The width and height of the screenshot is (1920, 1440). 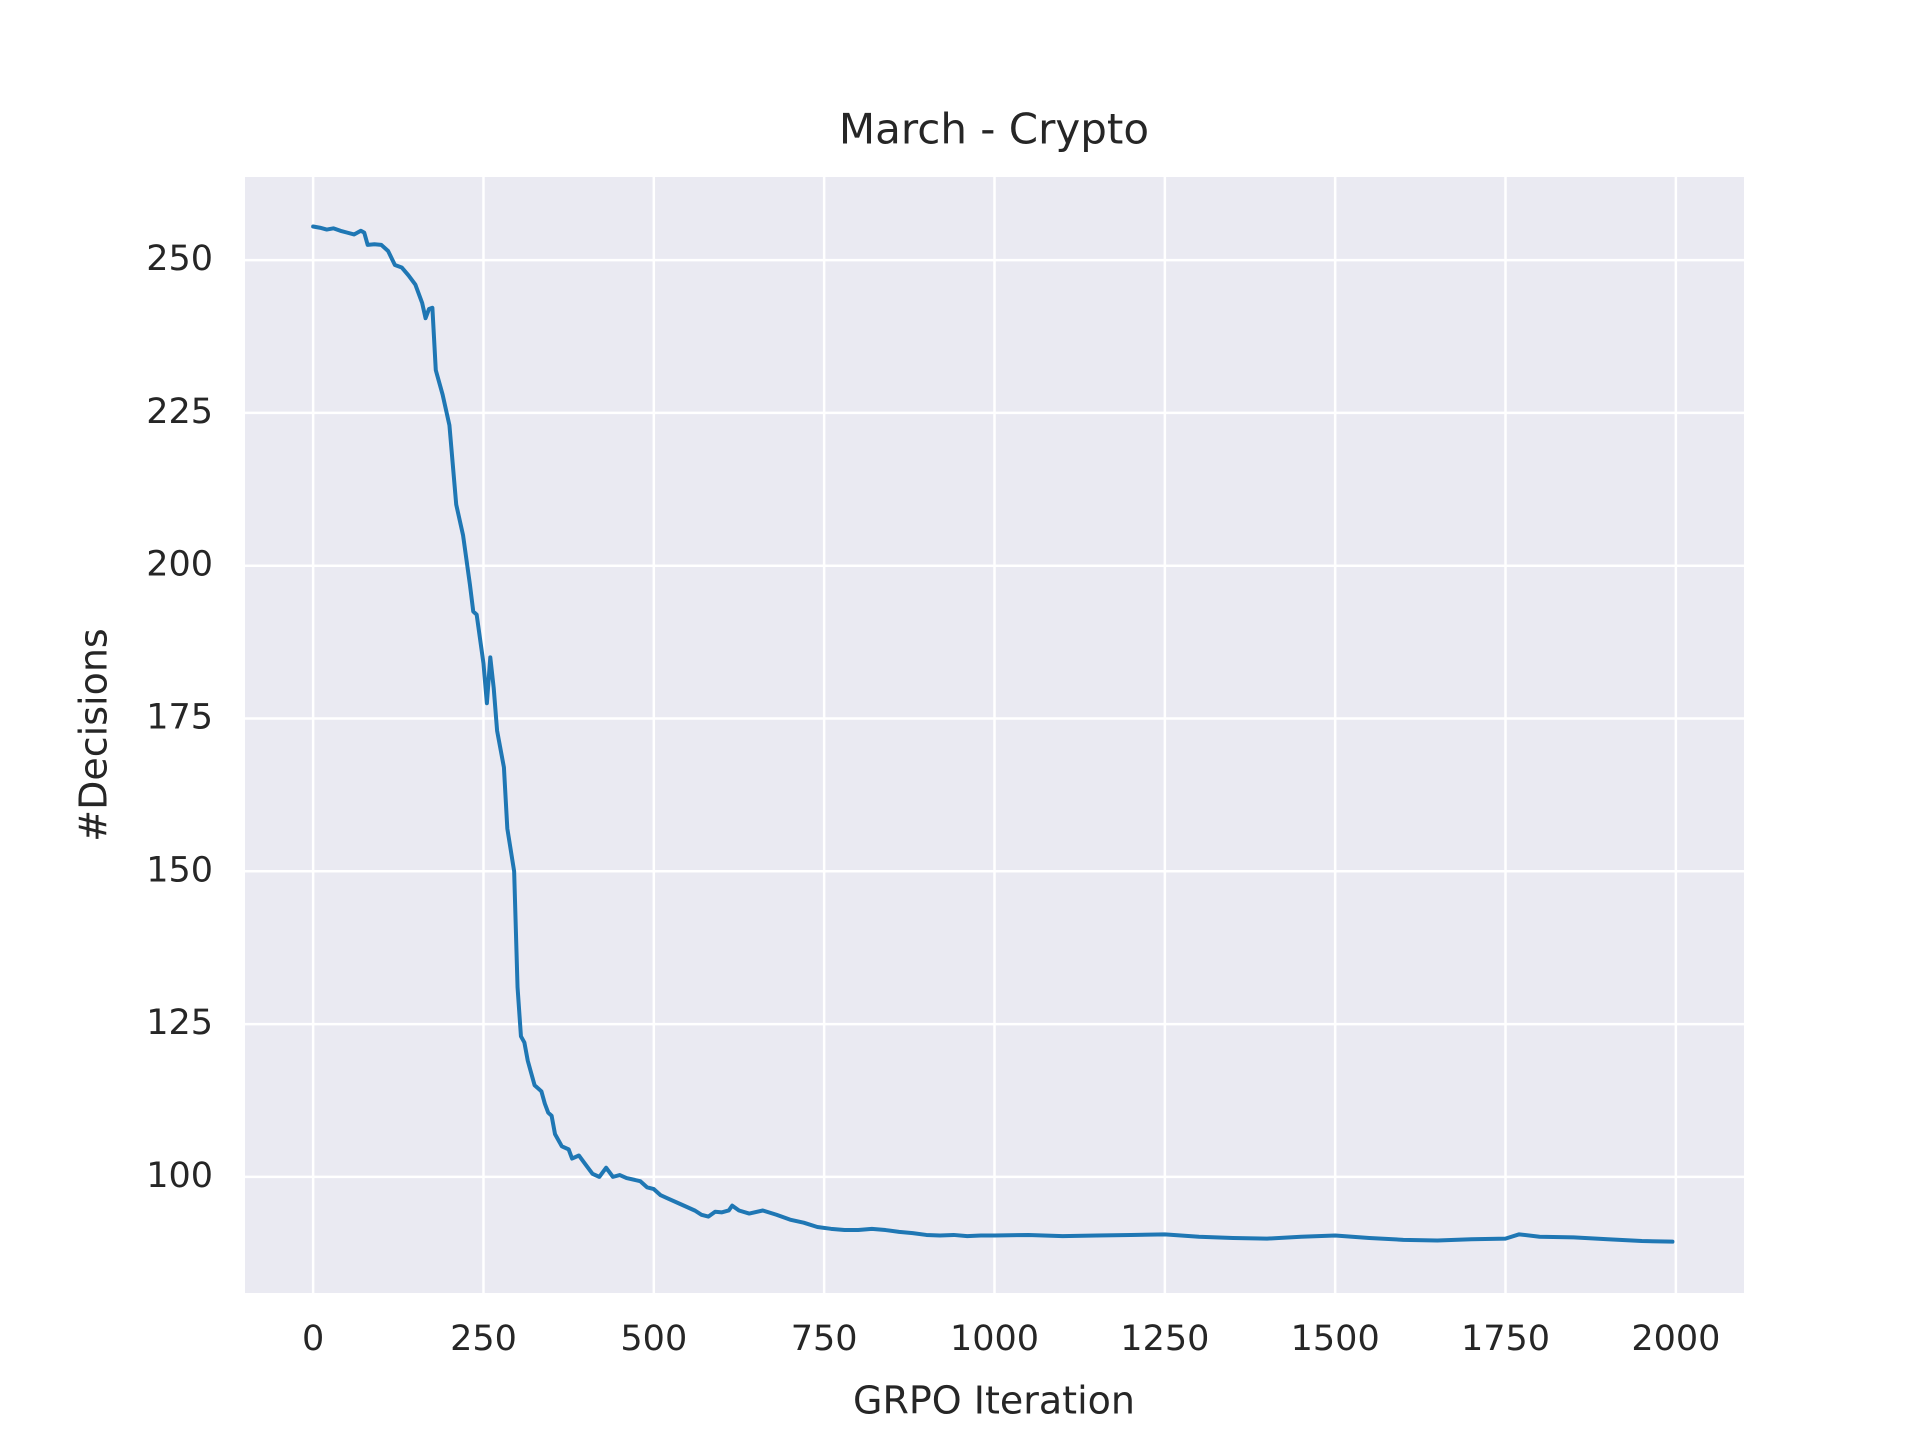 What do you see at coordinates (483, 1339) in the screenshot?
I see `x-tick-label: 250` at bounding box center [483, 1339].